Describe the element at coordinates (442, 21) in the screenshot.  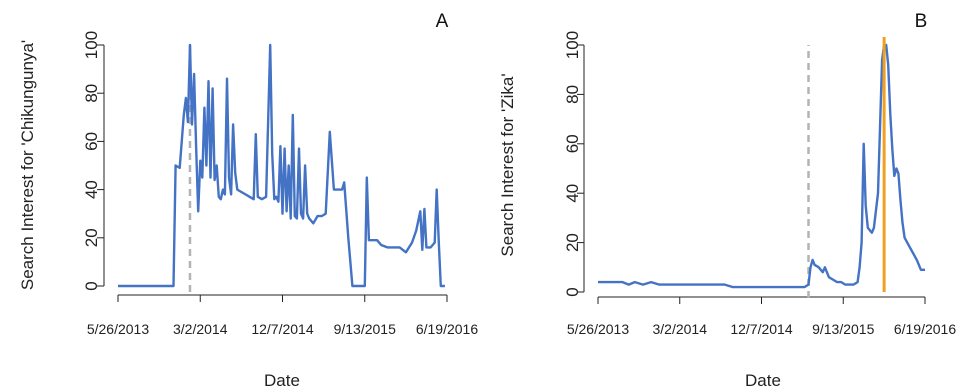
I see `panel-label-a: A` at that location.